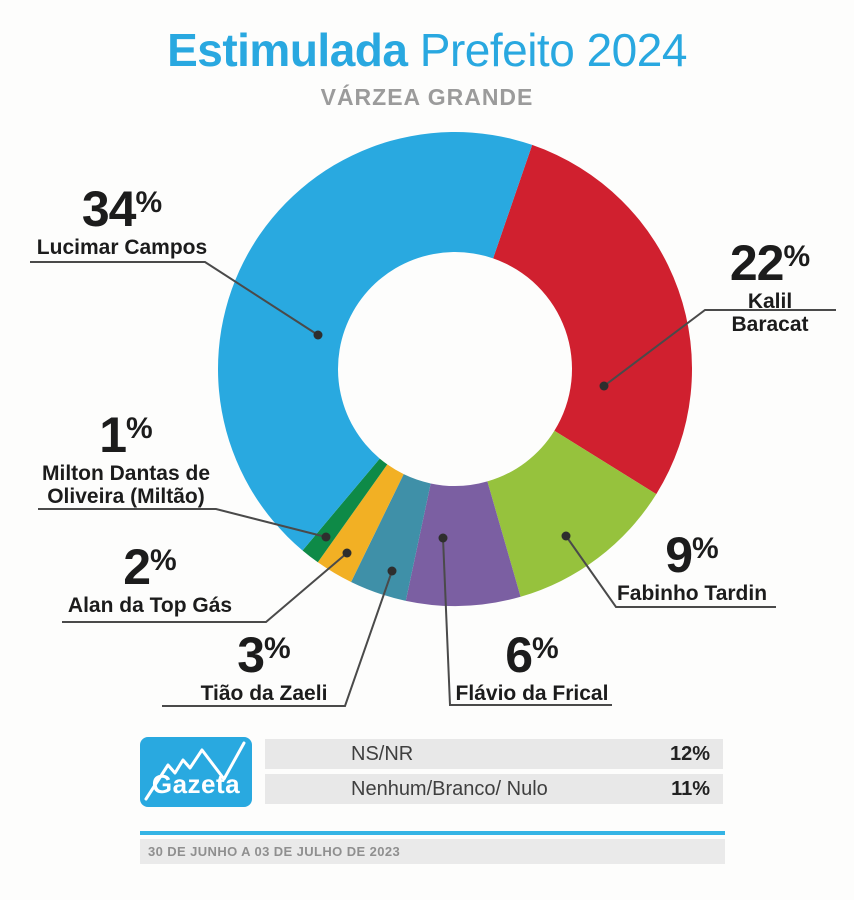  Describe the element at coordinates (689, 753) in the screenshot. I see `row-value: 12%` at that location.